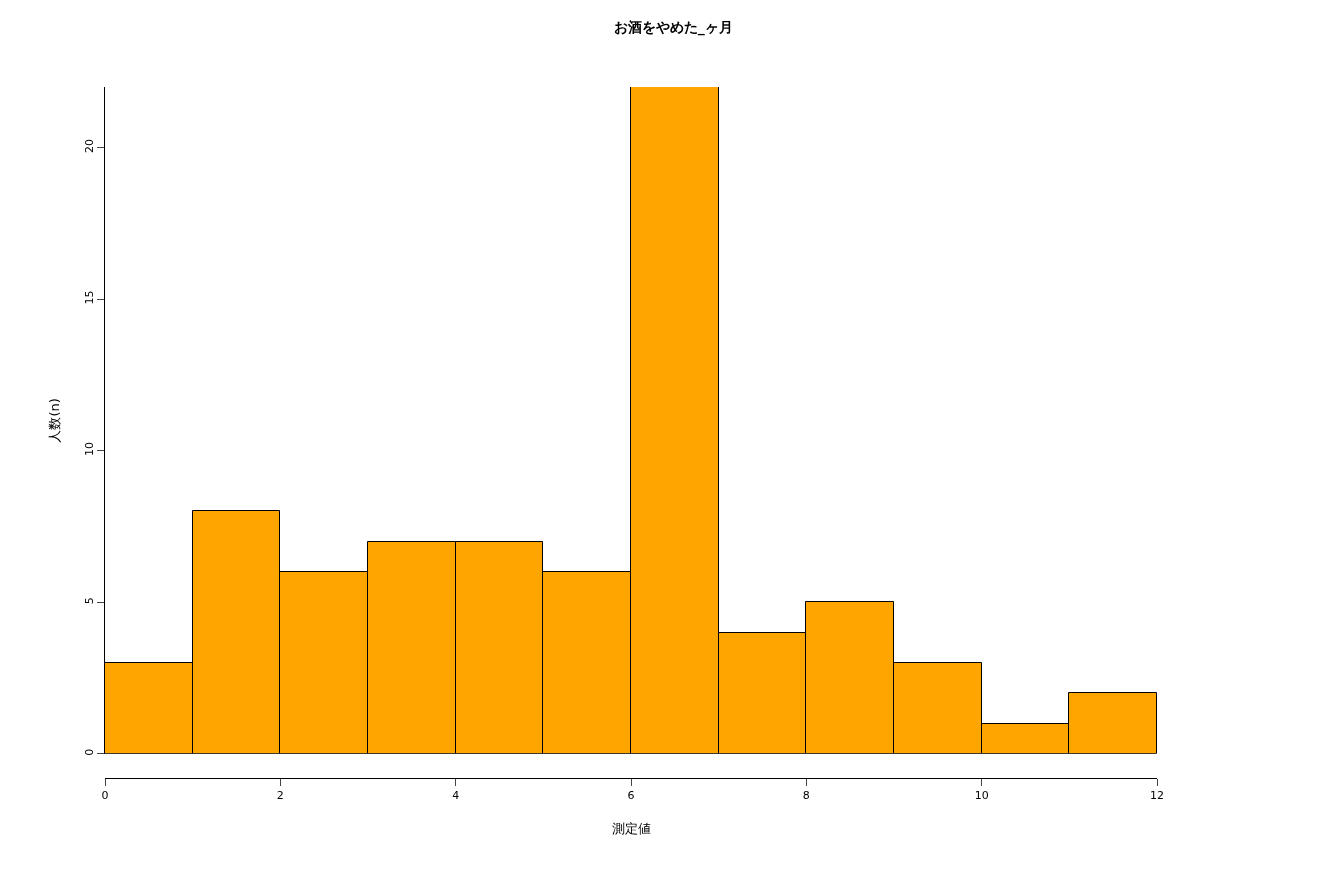 The image size is (1320, 880). Describe the element at coordinates (89, 297) in the screenshot. I see `y-tick-label: 15` at that location.